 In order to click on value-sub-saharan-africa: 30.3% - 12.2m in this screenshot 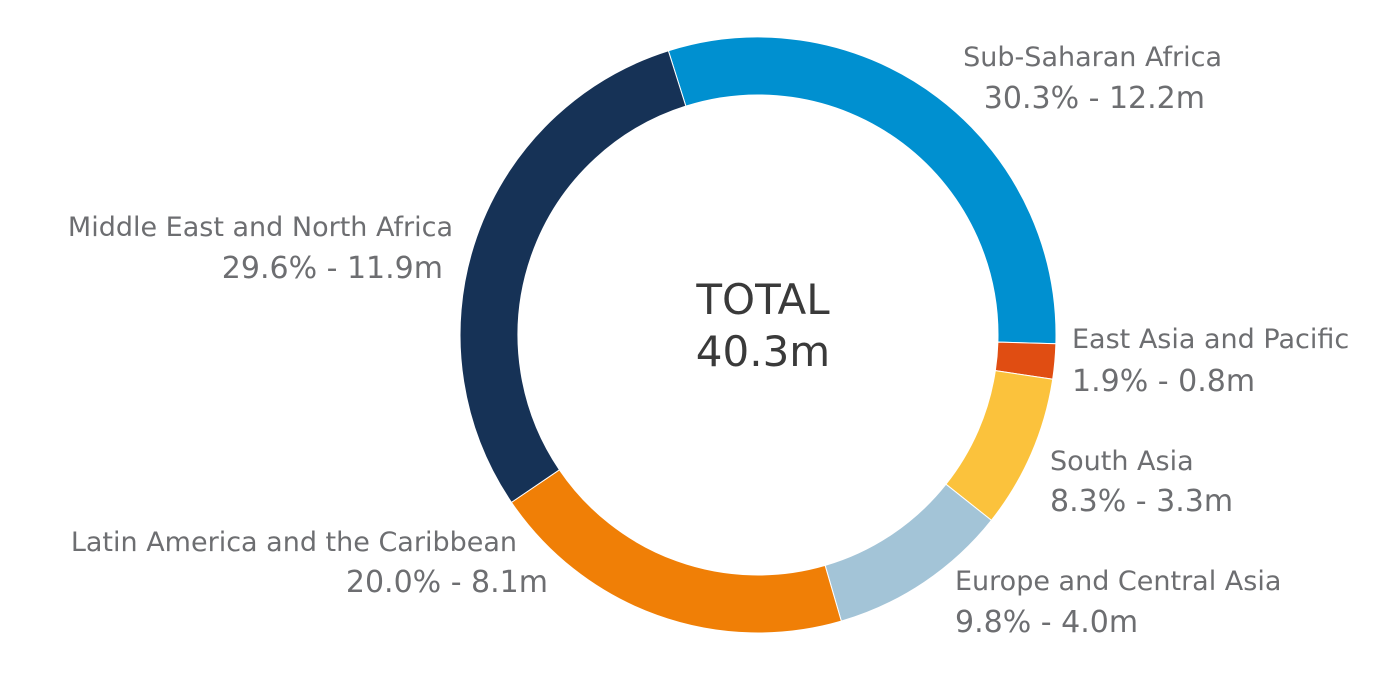, I will do `click(1094, 98)`.